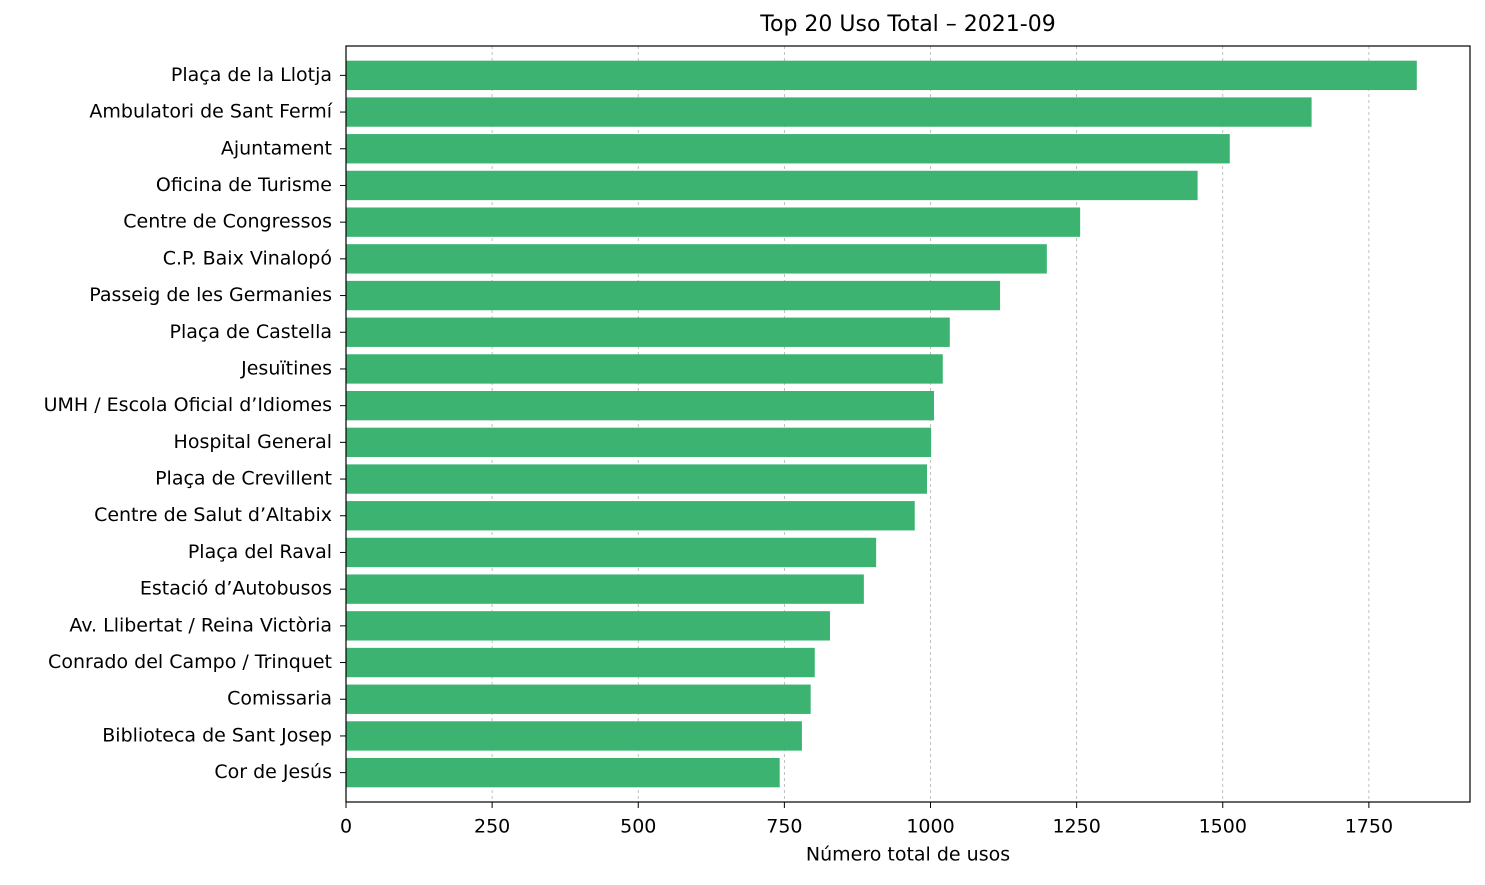  I want to click on y-tick-label: Conrado del Campo / Trinquet, so click(190, 662).